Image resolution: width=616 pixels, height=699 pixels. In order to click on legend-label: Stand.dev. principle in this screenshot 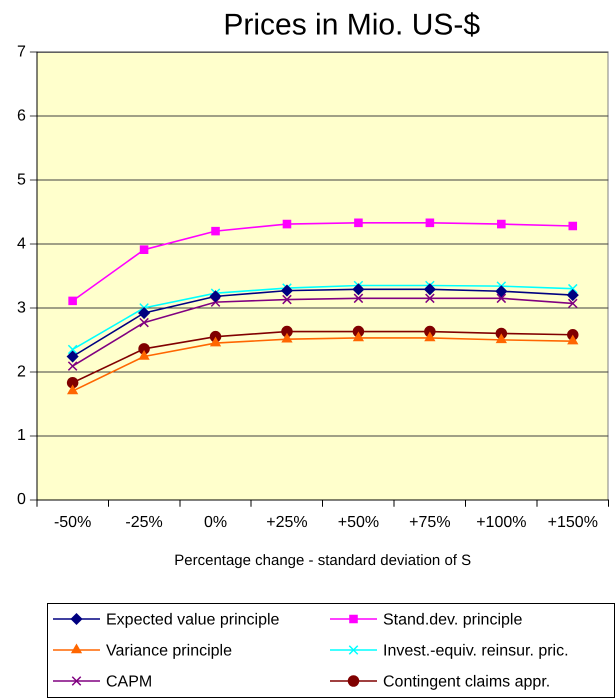, I will do `click(452, 619)`.